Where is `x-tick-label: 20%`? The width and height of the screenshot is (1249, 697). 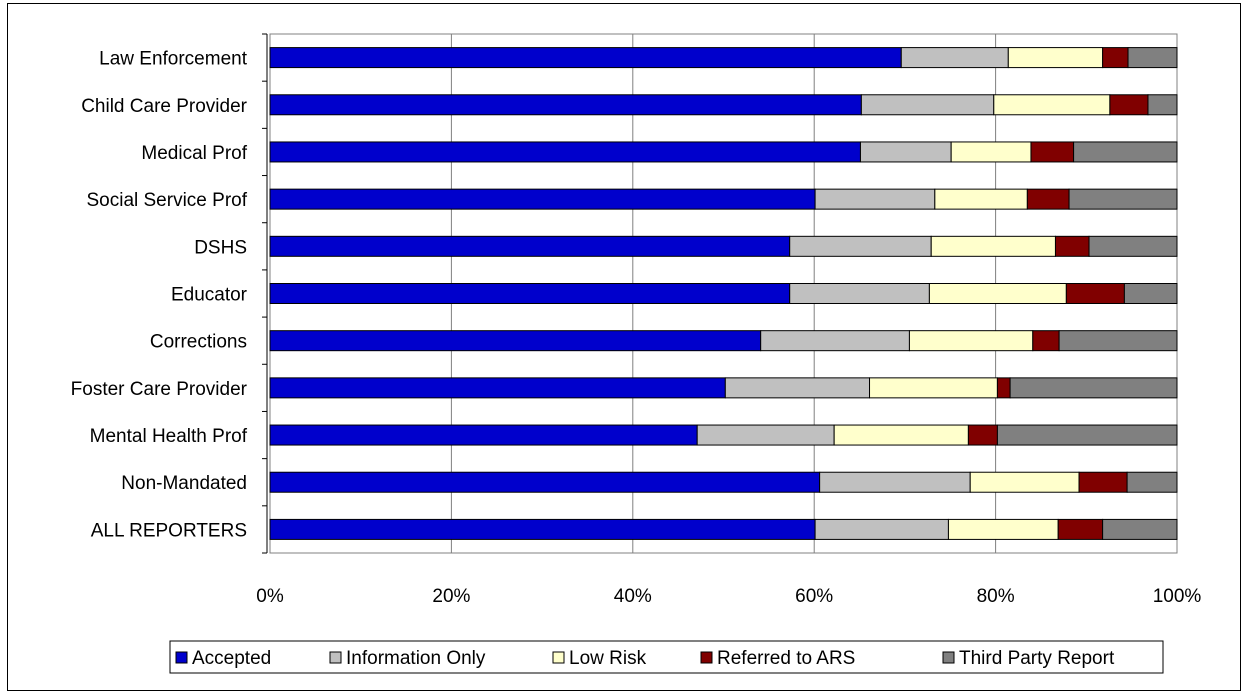
x-tick-label: 20% is located at coordinates (451, 596).